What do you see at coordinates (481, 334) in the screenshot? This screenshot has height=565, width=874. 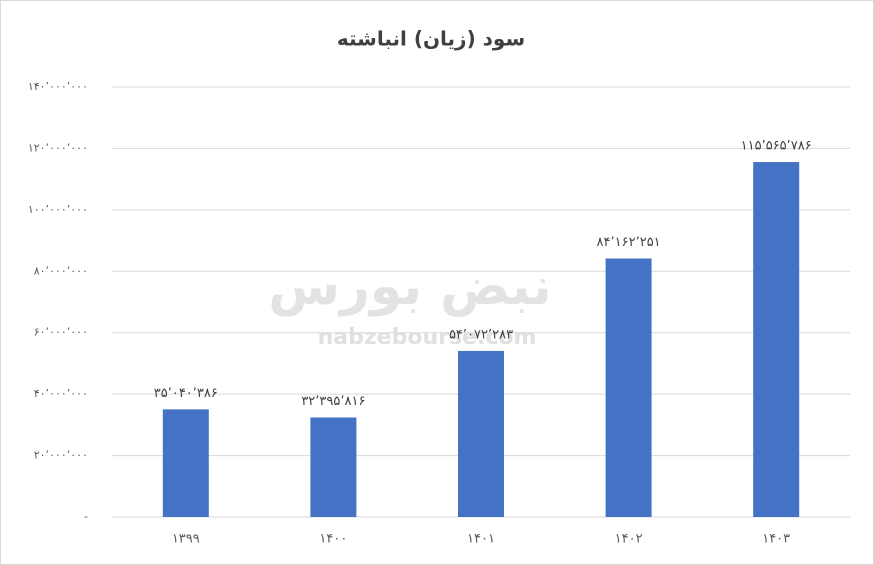 I see `value-label: ۵۴٬۰۷۲٬۲۸۳` at bounding box center [481, 334].